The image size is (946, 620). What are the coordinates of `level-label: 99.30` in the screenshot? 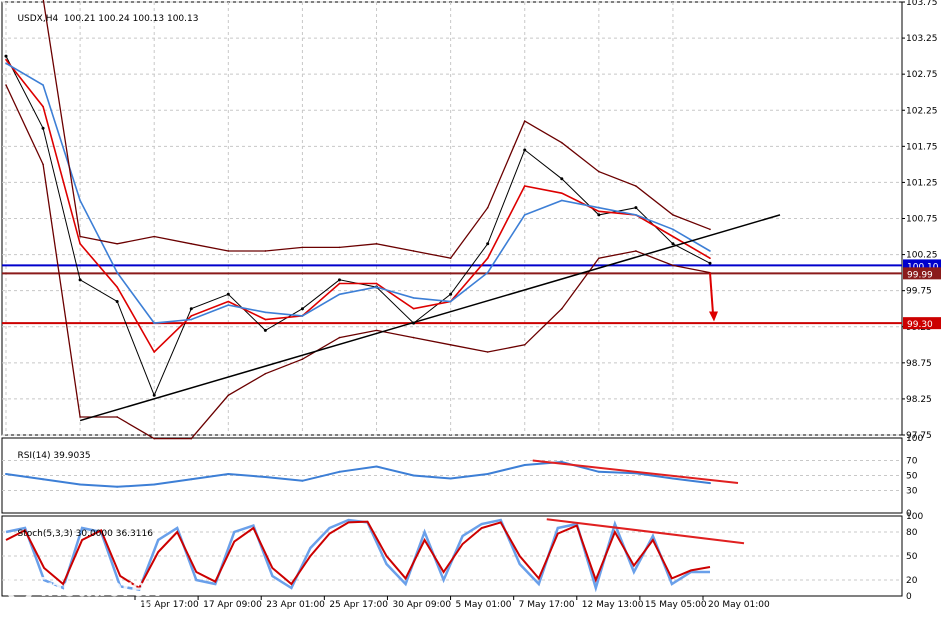 It's located at (920, 325).